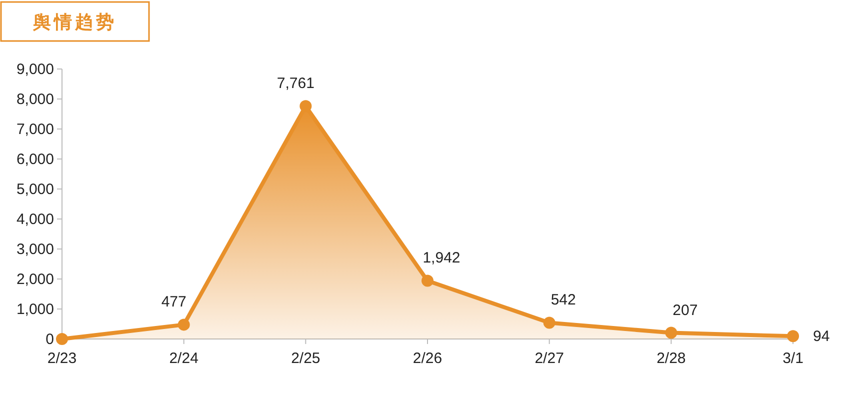 This screenshot has width=858, height=419. Describe the element at coordinates (427, 358) in the screenshot. I see `x-tick-label: 2/26` at that location.